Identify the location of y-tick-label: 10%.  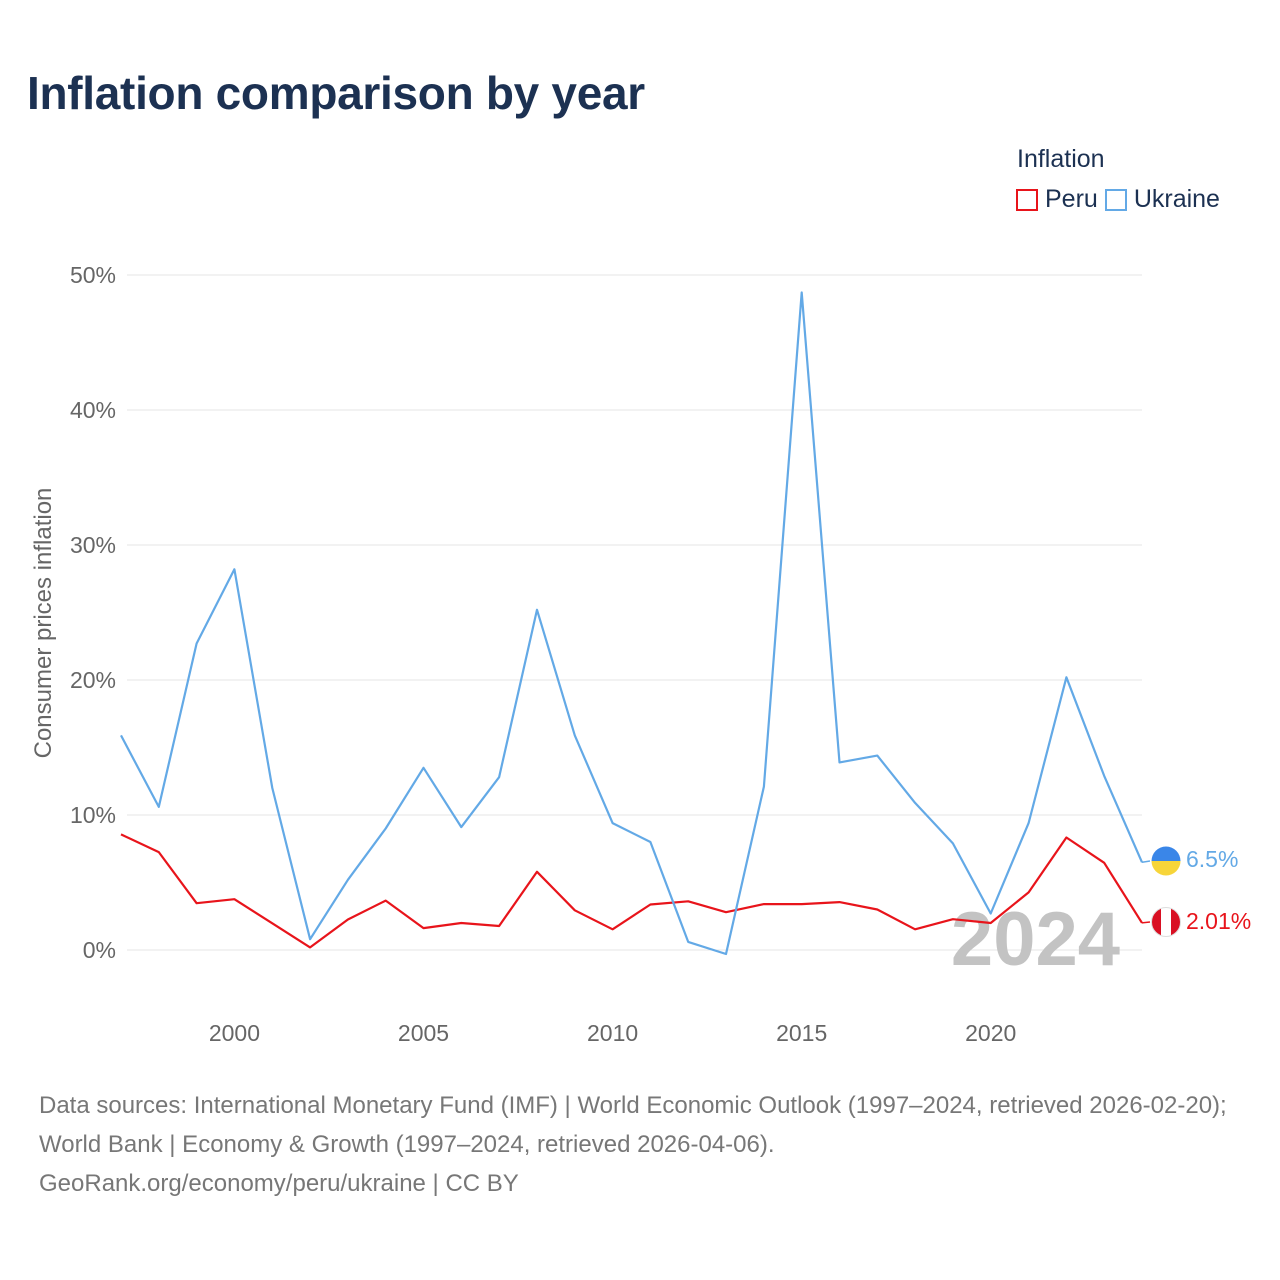
(93, 815).